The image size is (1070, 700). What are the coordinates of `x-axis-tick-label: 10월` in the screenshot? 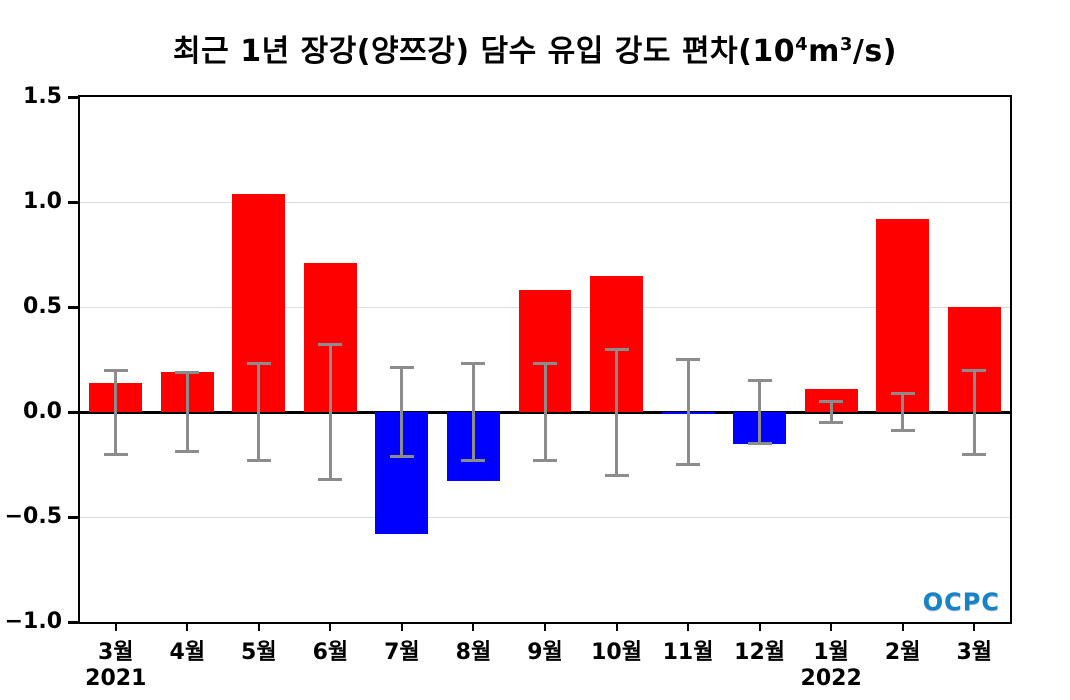 It's located at (616, 652).